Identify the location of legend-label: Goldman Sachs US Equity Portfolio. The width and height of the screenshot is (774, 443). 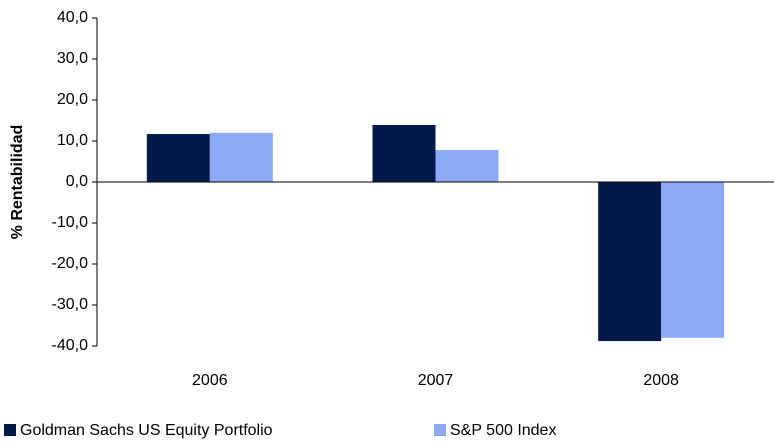
(146, 430).